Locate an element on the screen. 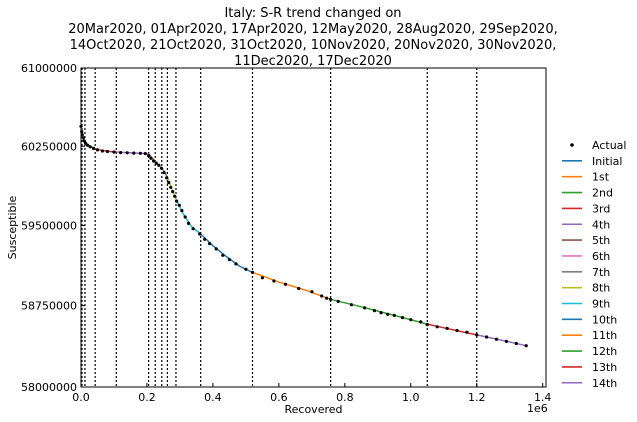 This screenshot has height=422, width=637. x-tick-label: 1.4 is located at coordinates (543, 397).